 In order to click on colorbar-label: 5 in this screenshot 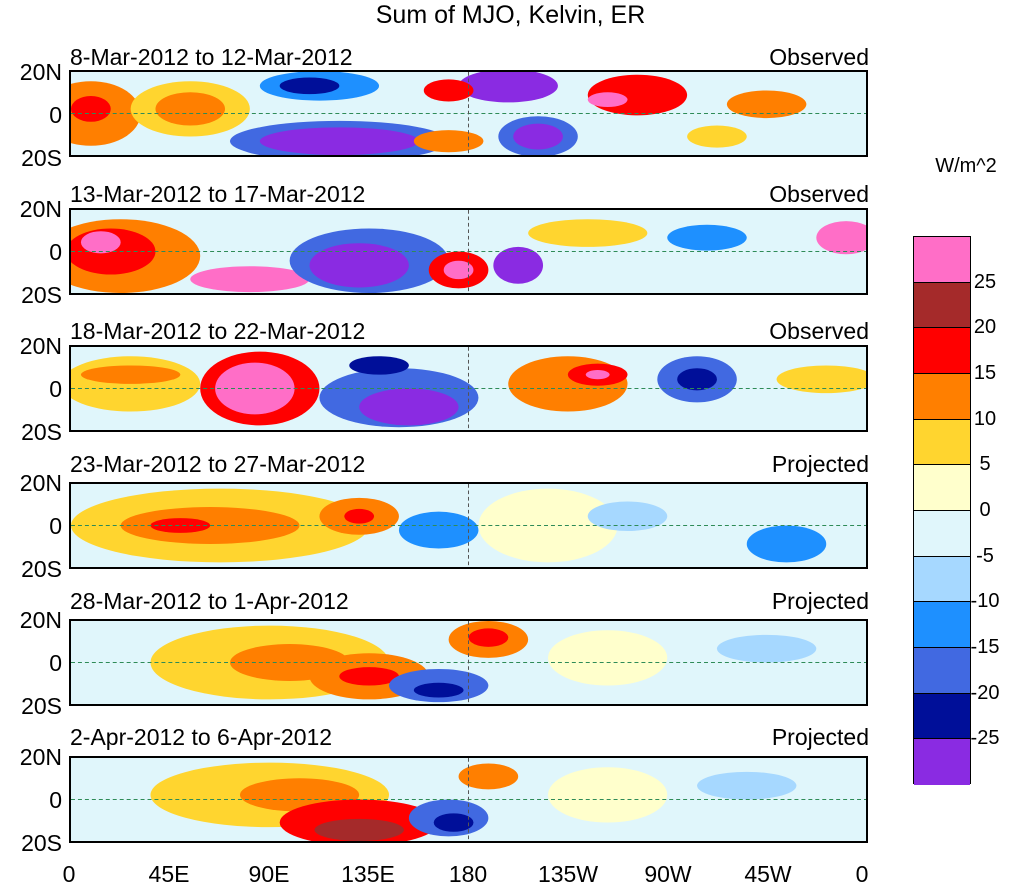, I will do `click(985, 464)`.